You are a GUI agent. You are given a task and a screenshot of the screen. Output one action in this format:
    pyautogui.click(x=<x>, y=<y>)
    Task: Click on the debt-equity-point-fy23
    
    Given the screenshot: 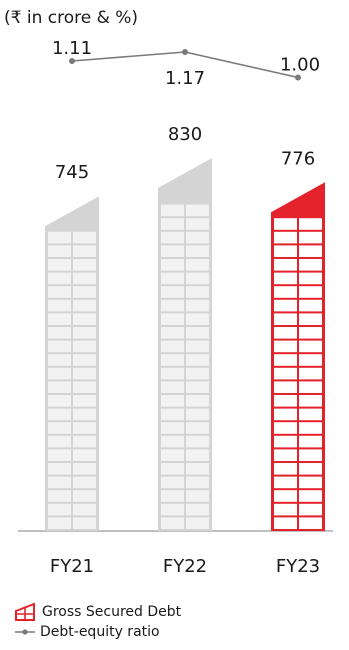 What is the action you would take?
    pyautogui.click(x=298, y=77)
    